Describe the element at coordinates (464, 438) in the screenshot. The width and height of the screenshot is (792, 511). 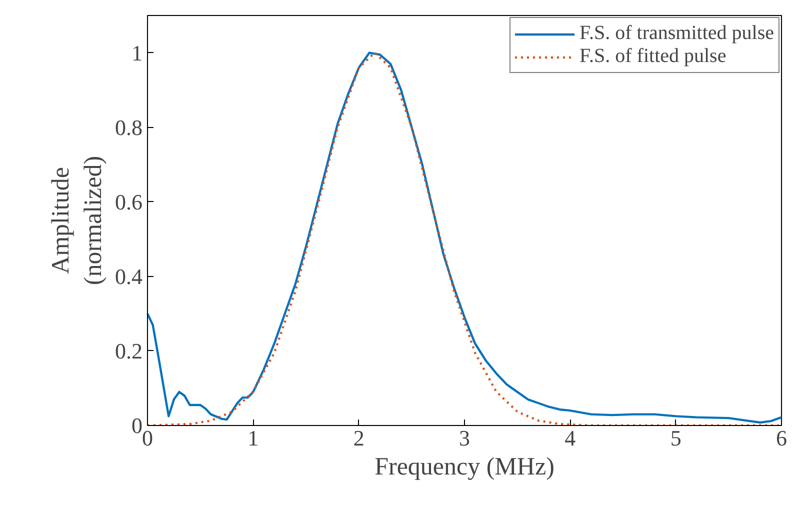
I see `x-tick-label: 3` at that location.